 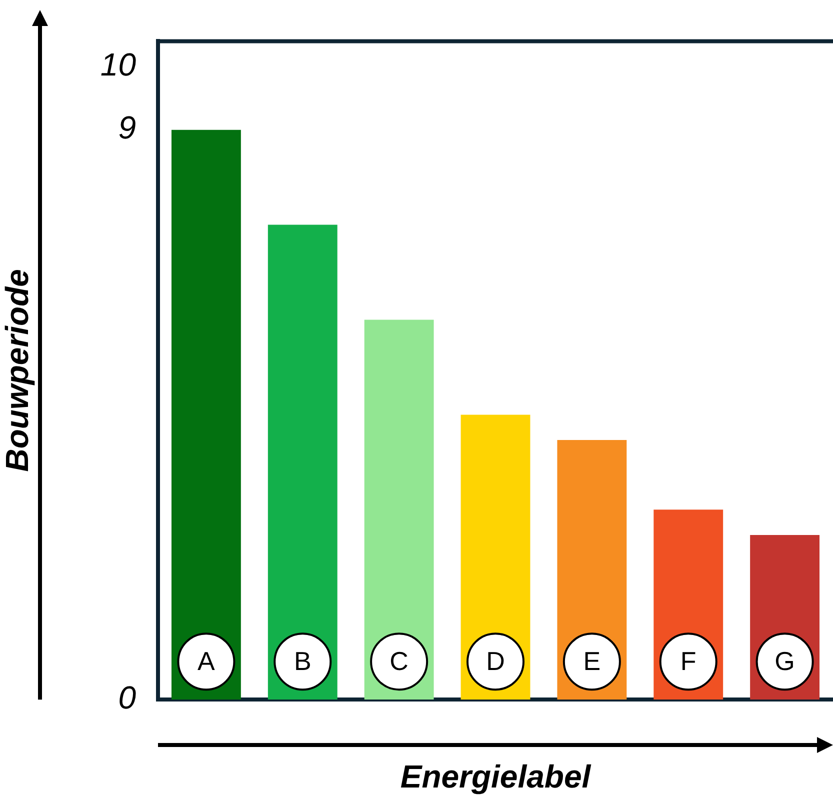 I want to click on x-tick-label: E, so click(x=592, y=661).